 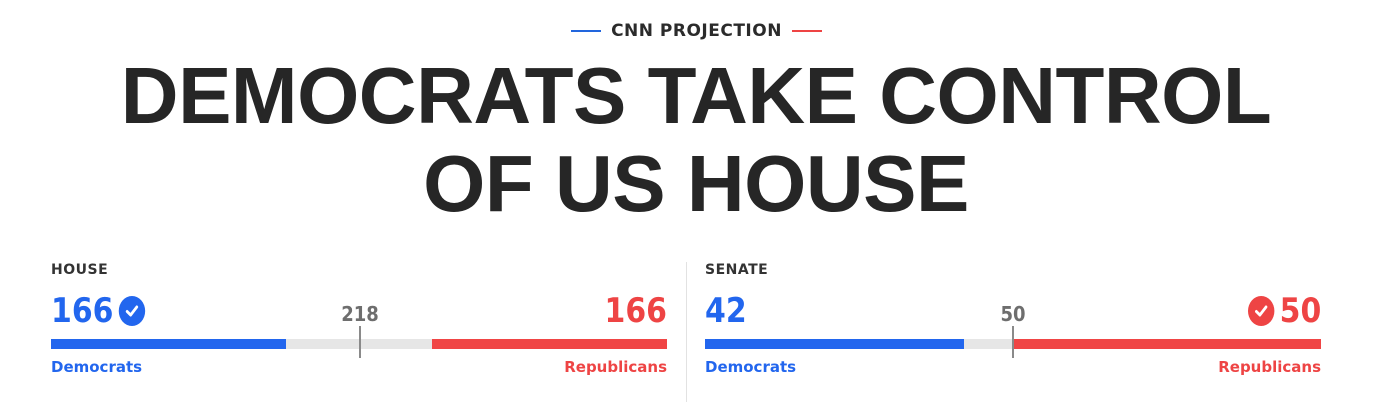 I want to click on senate-dem-count-value: 42, so click(x=726, y=311).